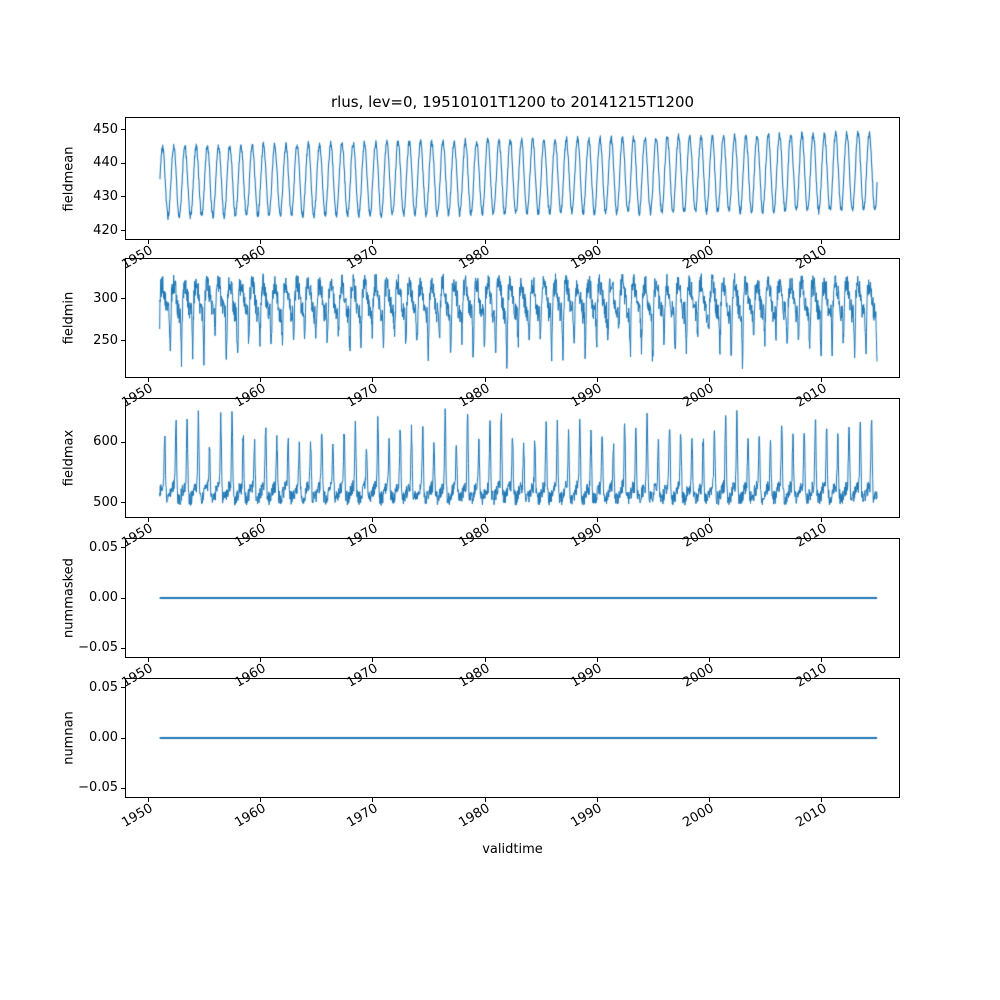  What do you see at coordinates (69, 738) in the screenshot?
I see `y-axis-title: numnan` at bounding box center [69, 738].